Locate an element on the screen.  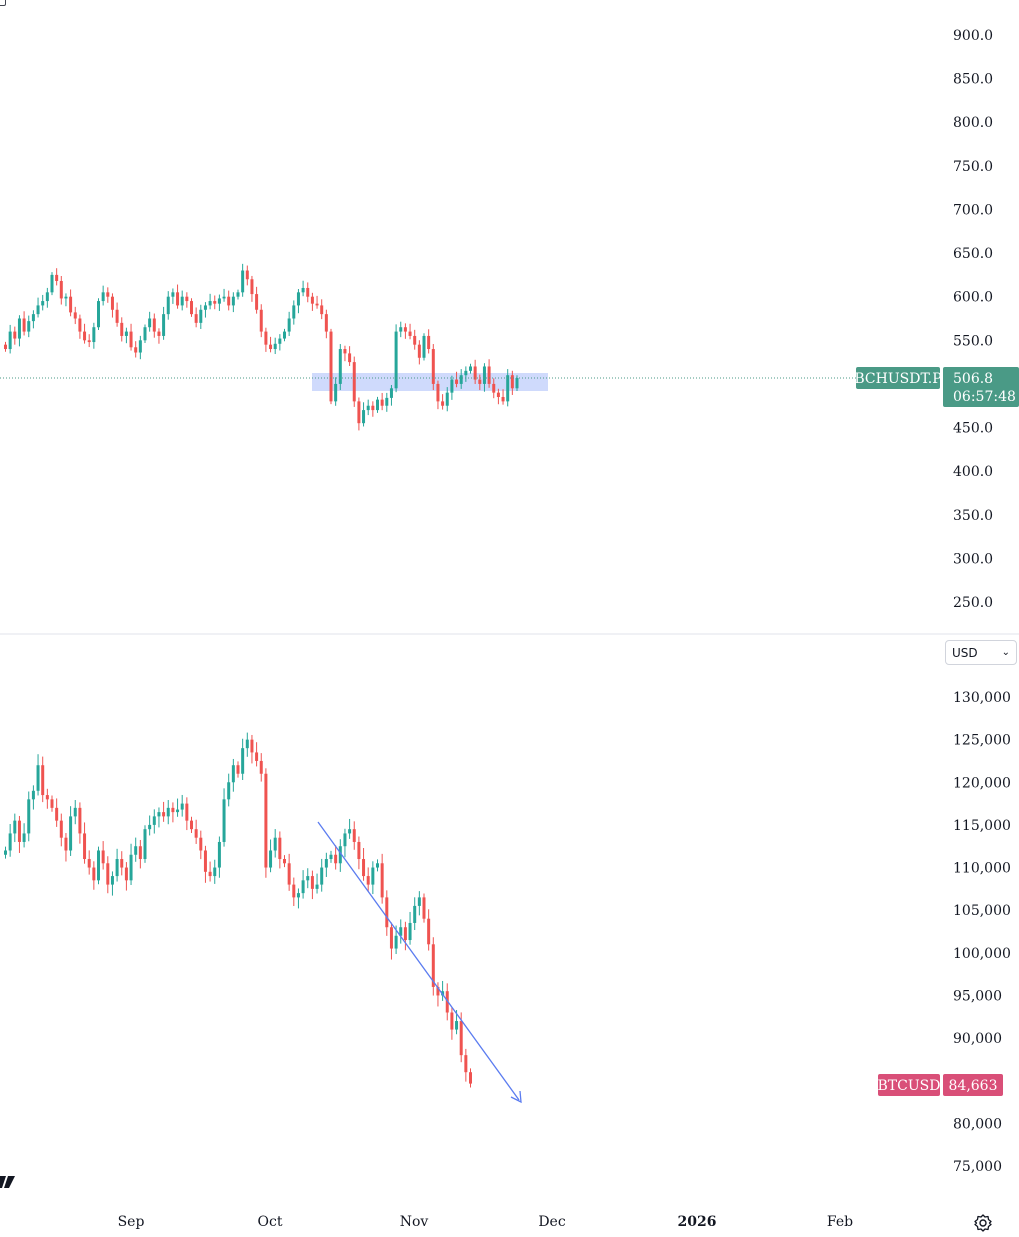
y-tick-label: 650.0 is located at coordinates (973, 254).